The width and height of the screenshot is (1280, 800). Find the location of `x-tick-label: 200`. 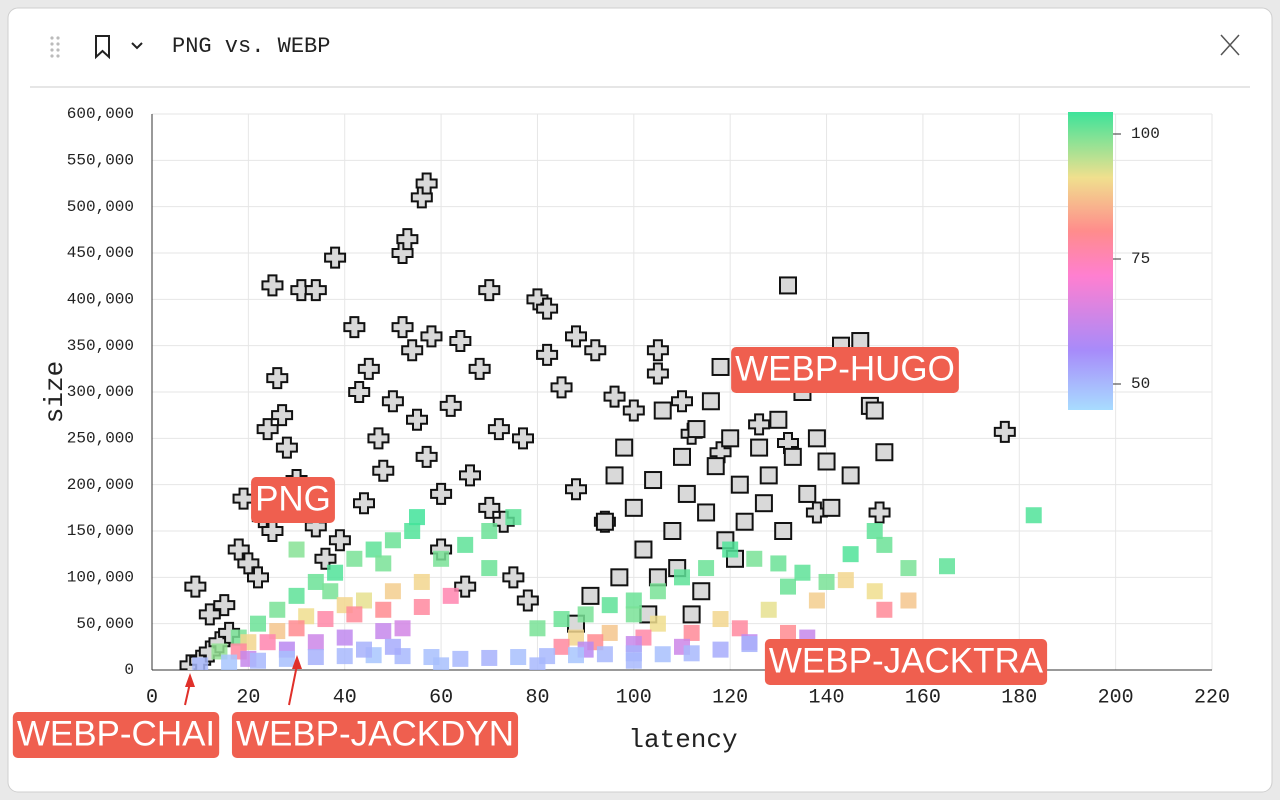

x-tick-label: 200 is located at coordinates (1116, 697).